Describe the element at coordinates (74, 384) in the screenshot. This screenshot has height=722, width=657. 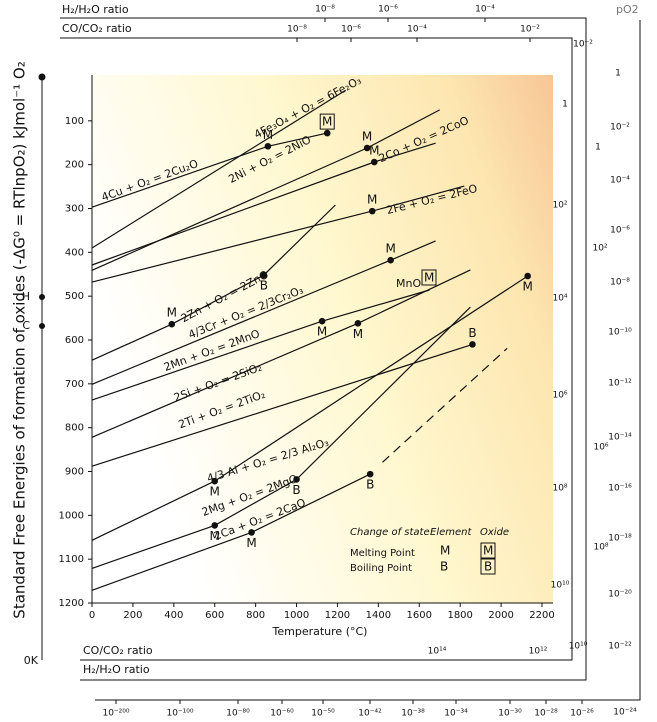
I see `y-tick-label: 700` at that location.